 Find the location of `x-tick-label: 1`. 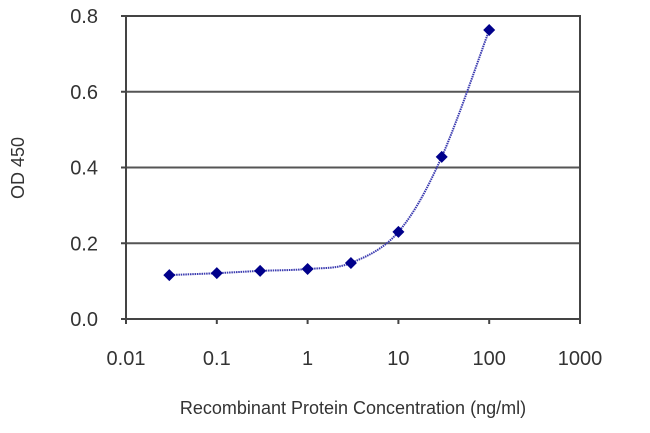

x-tick-label: 1 is located at coordinates (307, 359).